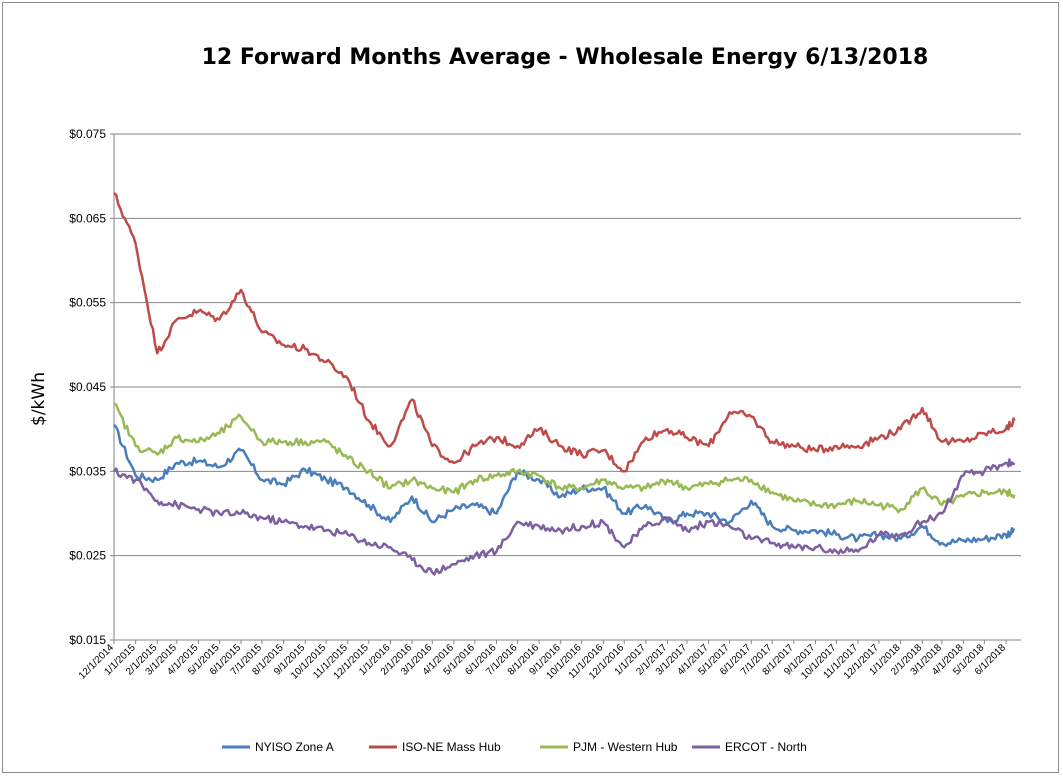  Describe the element at coordinates (39, 399) in the screenshot. I see `y-axis-label: $/kWh` at that location.